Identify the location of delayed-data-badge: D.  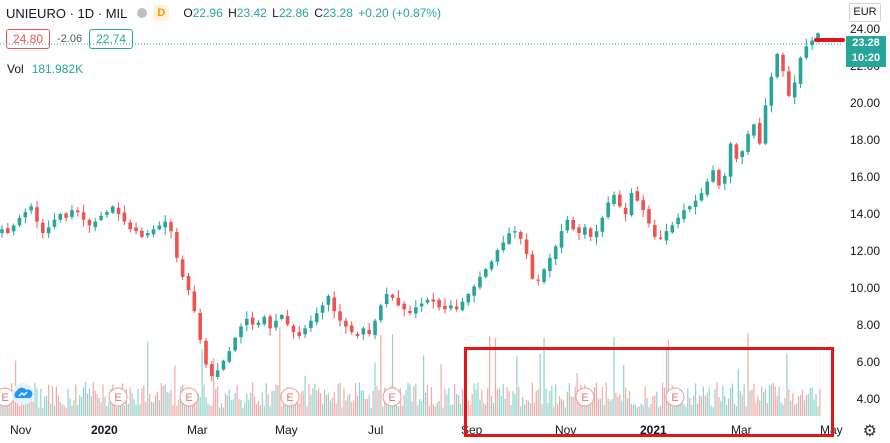
(161, 13).